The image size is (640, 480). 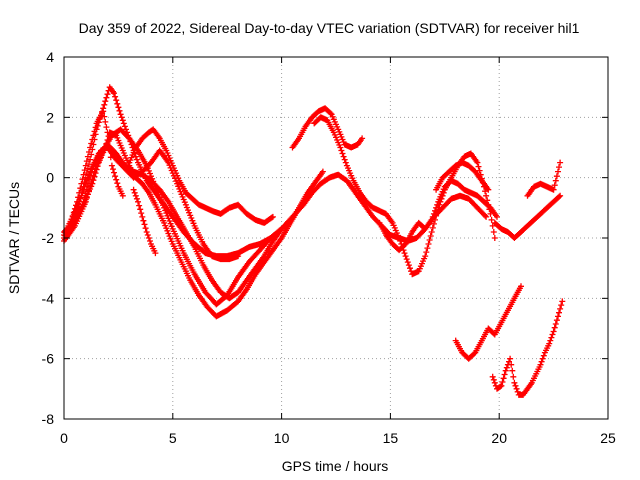 I want to click on x-axis-label: GPS time / hours, so click(x=335, y=466).